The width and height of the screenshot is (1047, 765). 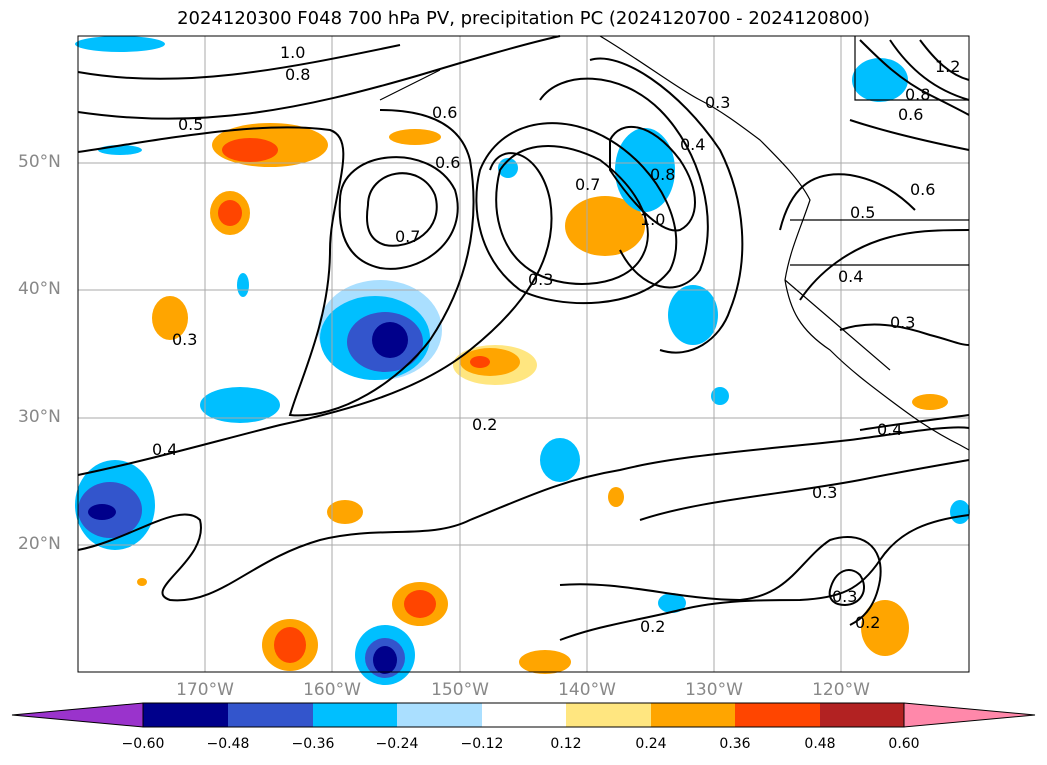 I want to click on colorbar, so click(x=523, y=715).